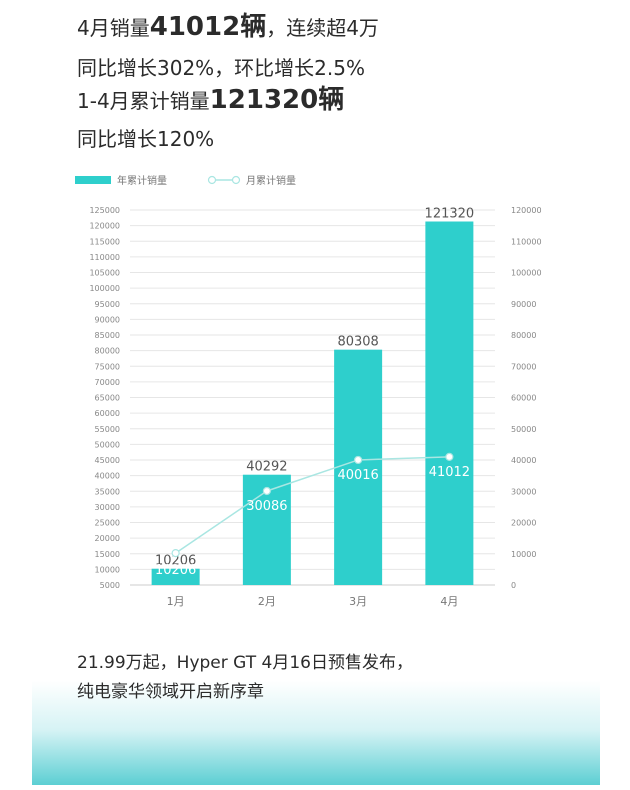 This screenshot has height=790, width=630. I want to click on left-axis-tick-label: 5000, so click(110, 585).